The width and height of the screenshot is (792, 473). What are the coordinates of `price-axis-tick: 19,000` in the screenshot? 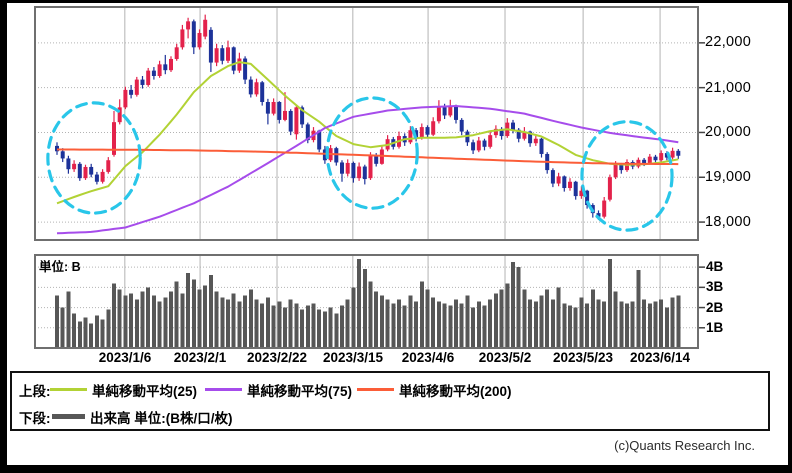 It's located at (728, 177).